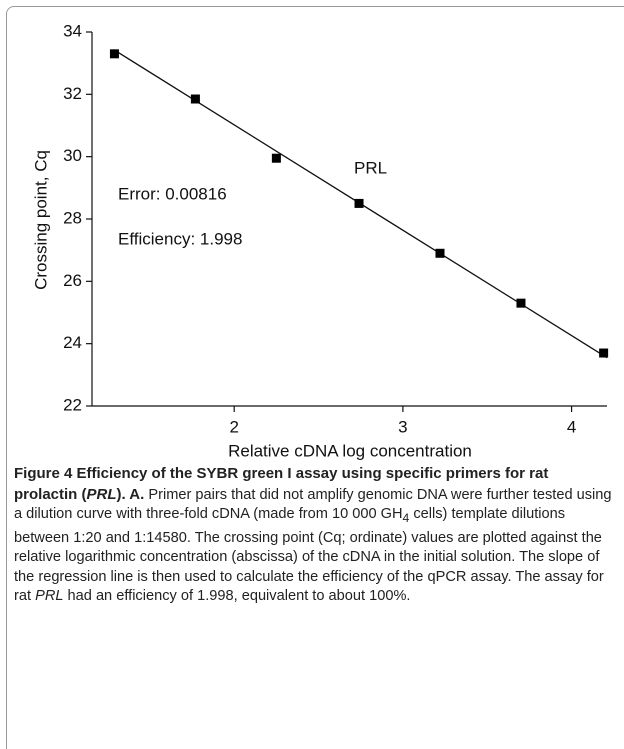 The height and width of the screenshot is (749, 624). I want to click on y-tick-label: 34, so click(72, 30).